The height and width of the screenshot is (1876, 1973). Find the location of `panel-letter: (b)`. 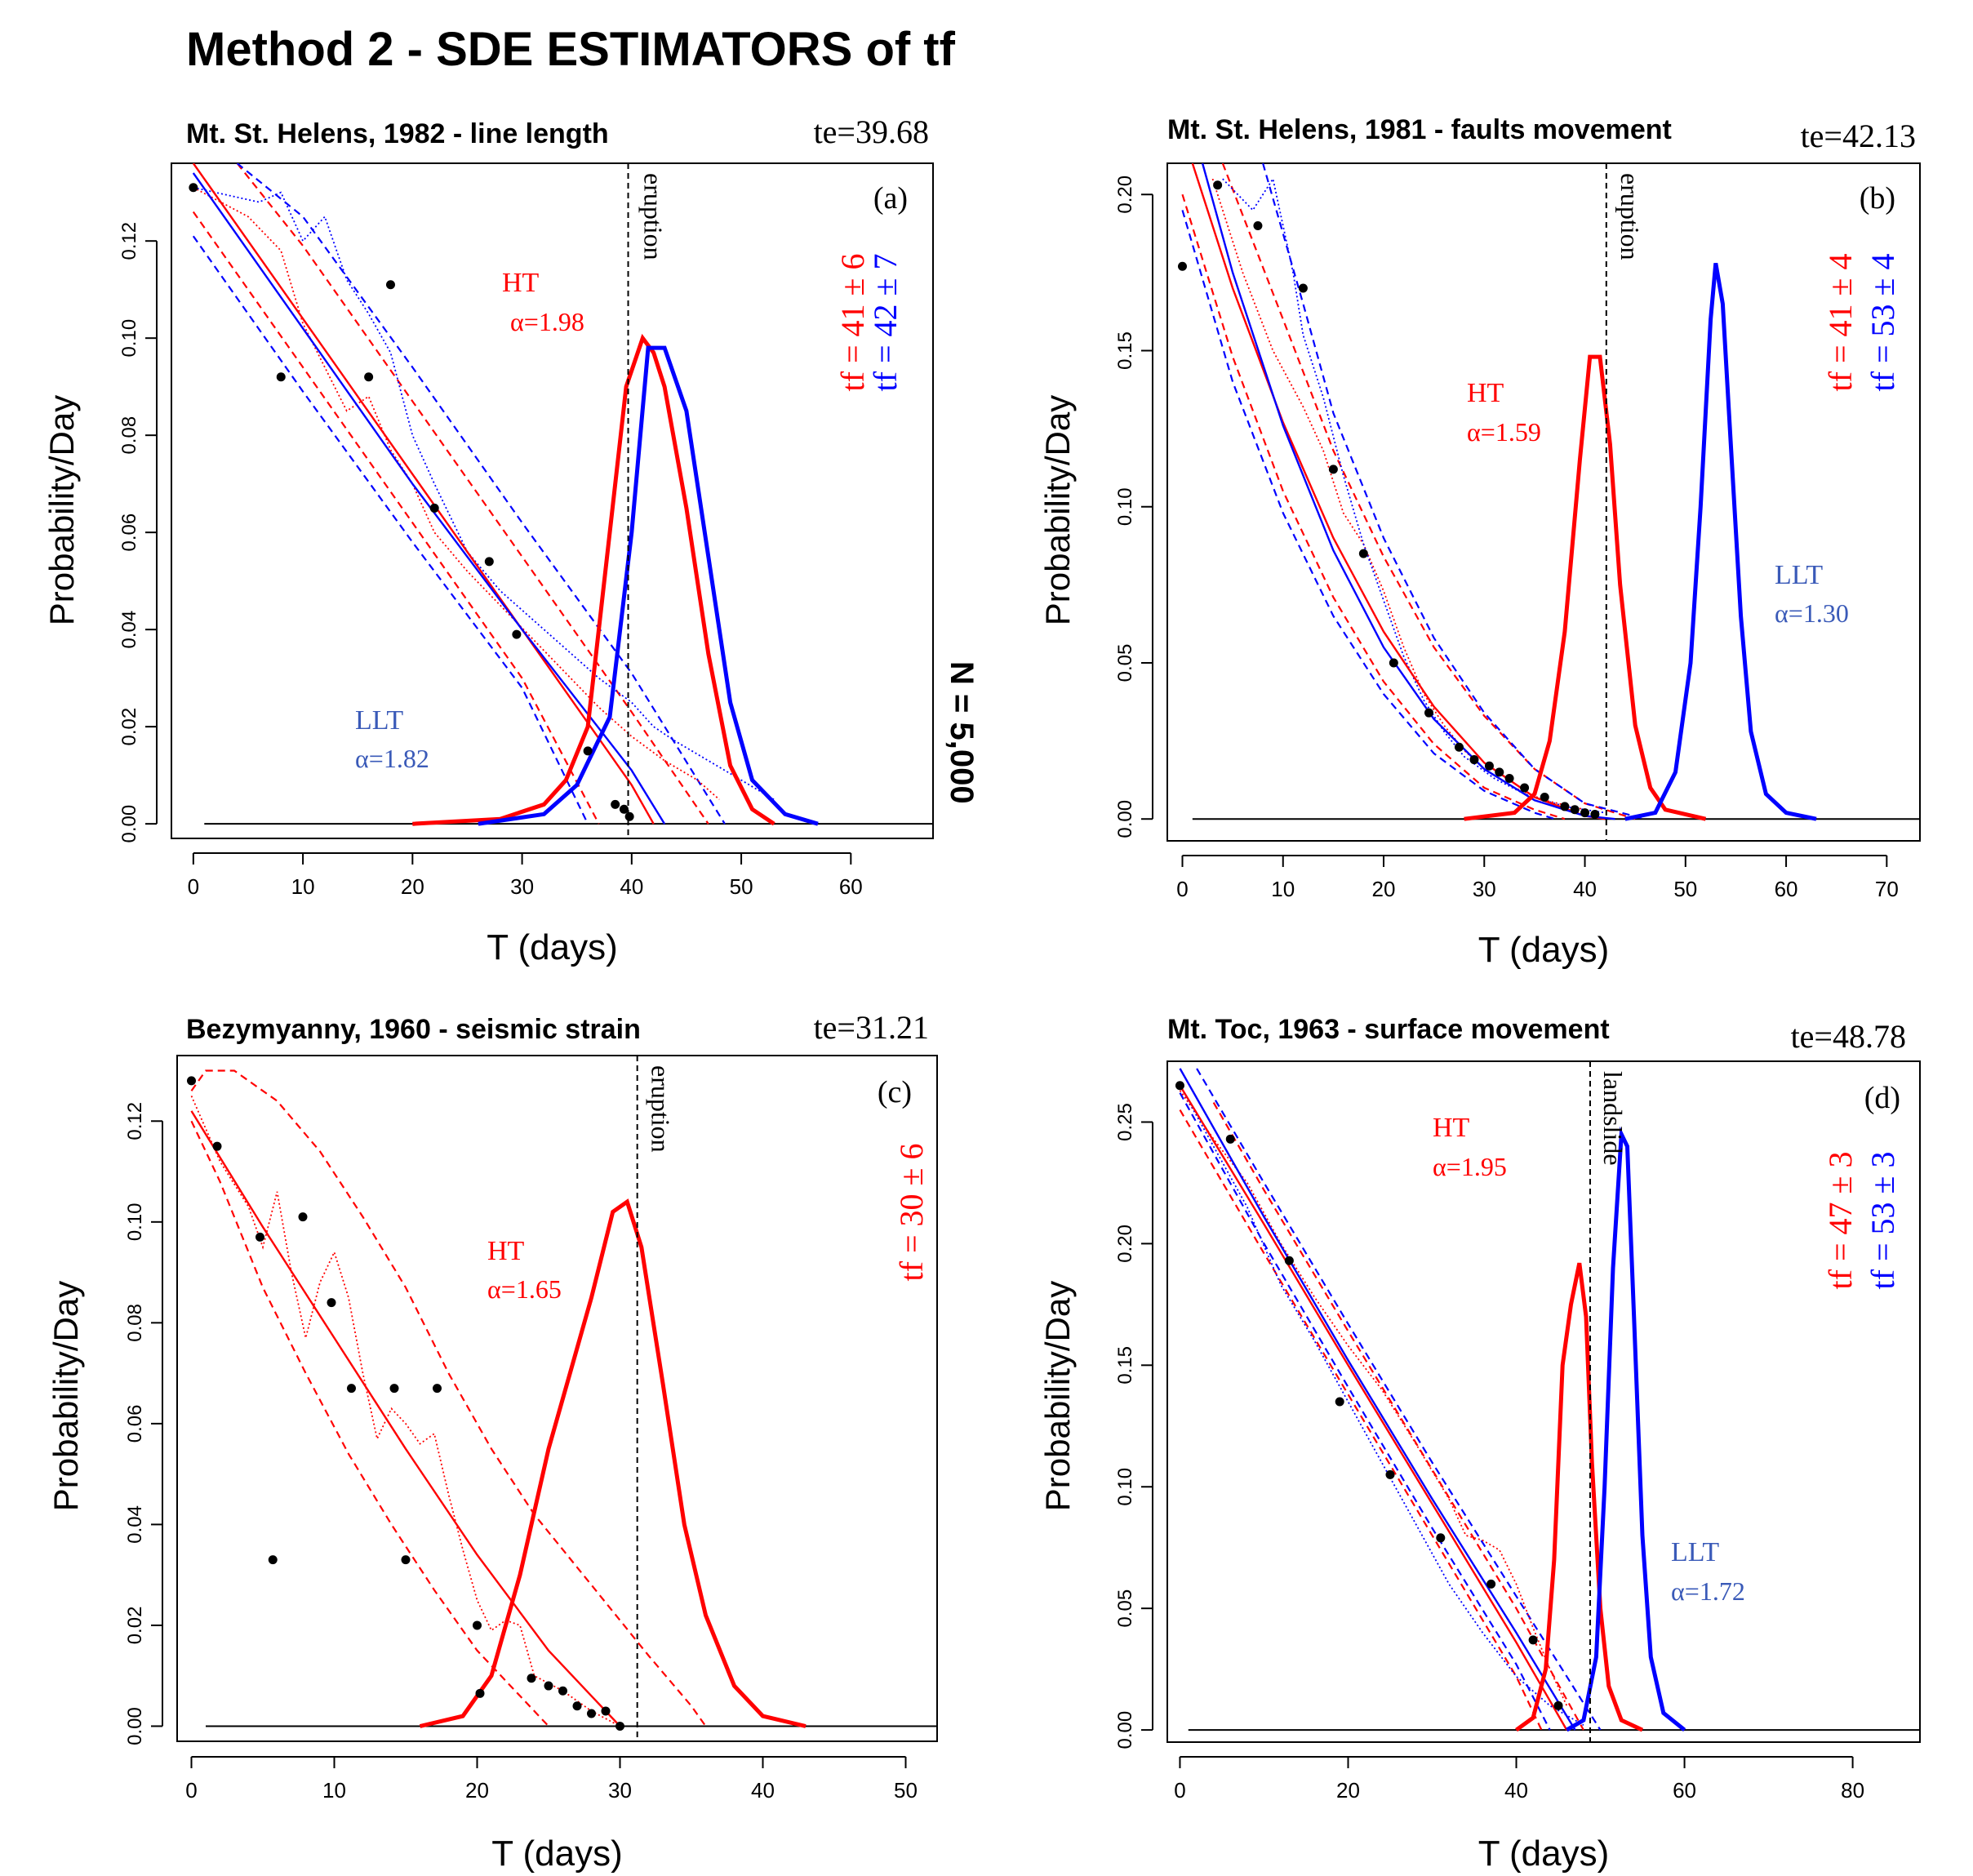

panel-letter: (b) is located at coordinates (1877, 199).